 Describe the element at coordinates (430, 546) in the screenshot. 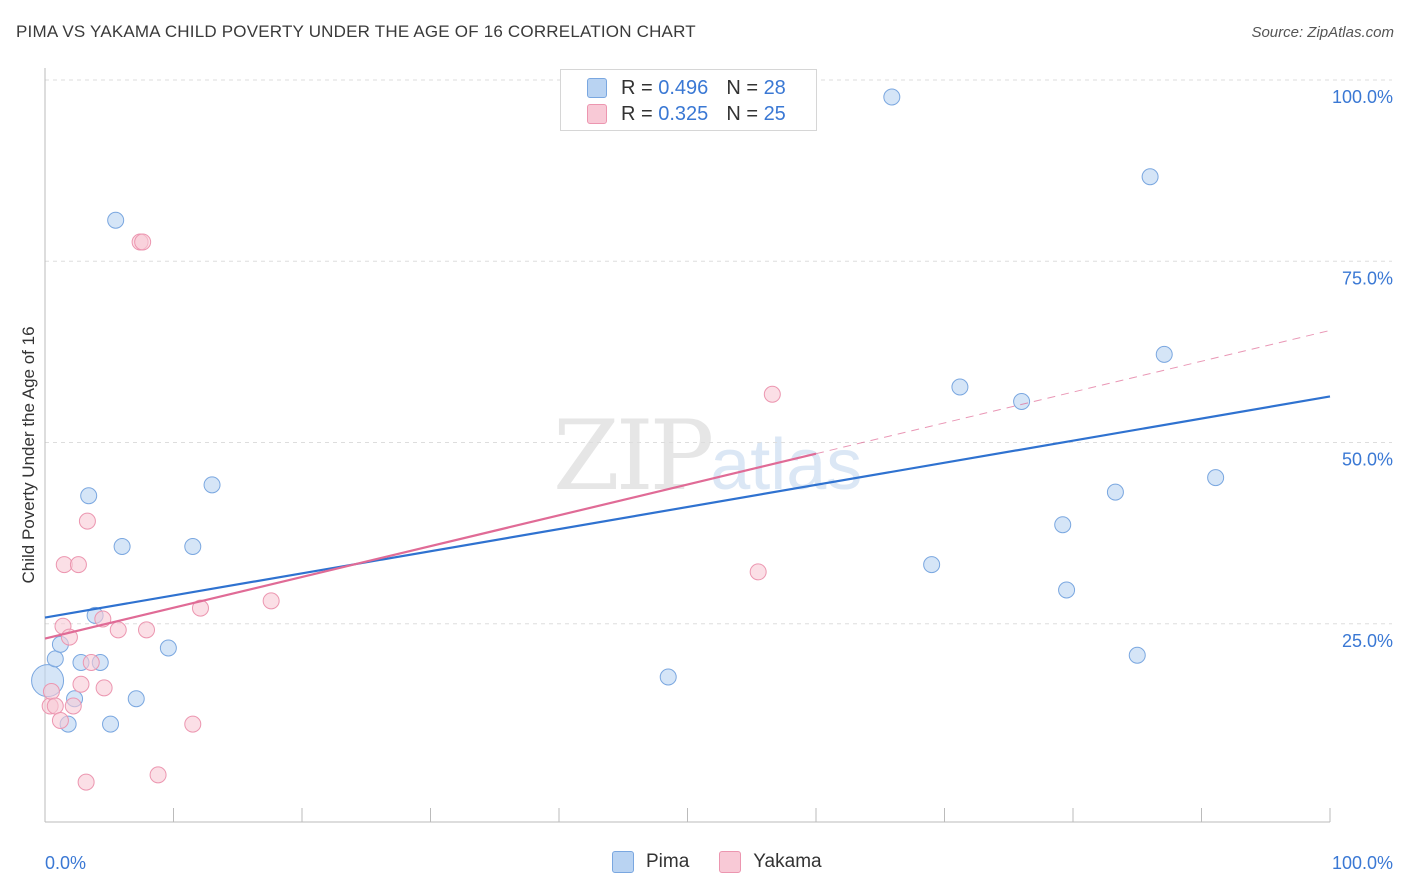

I see `yakama-trend-line` at that location.